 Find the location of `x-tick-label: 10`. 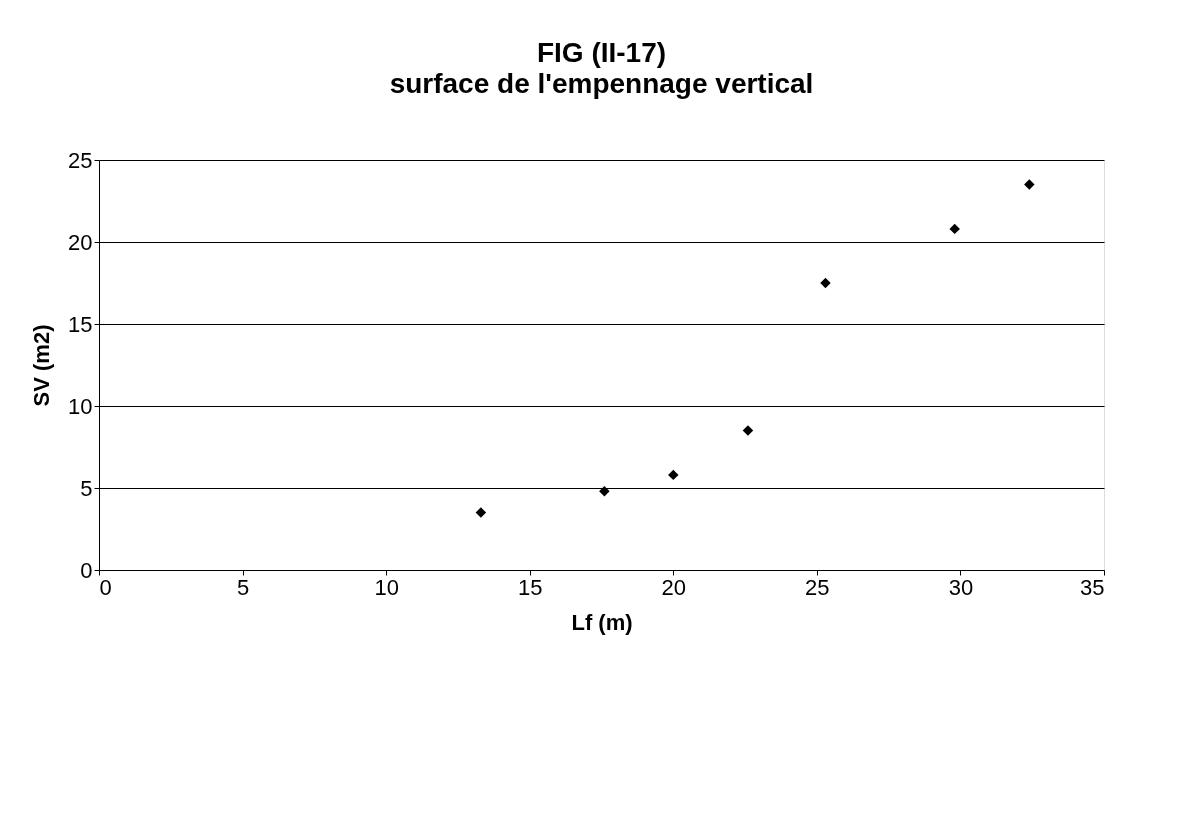

x-tick-label: 10 is located at coordinates (386, 587).